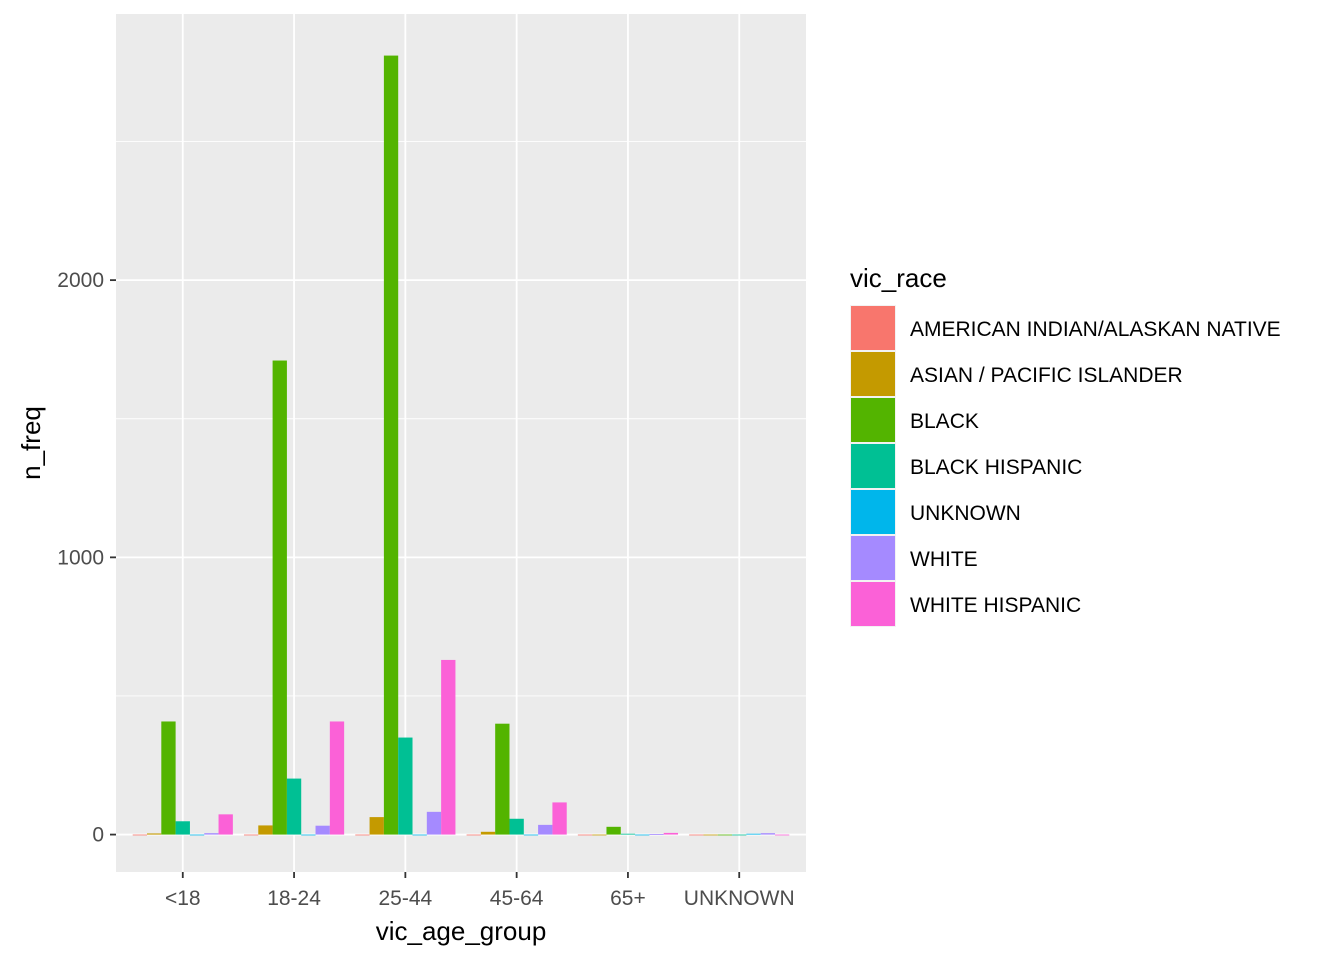 This screenshot has width=1344, height=960. What do you see at coordinates (944, 421) in the screenshot?
I see `legend-label: BLACK` at bounding box center [944, 421].